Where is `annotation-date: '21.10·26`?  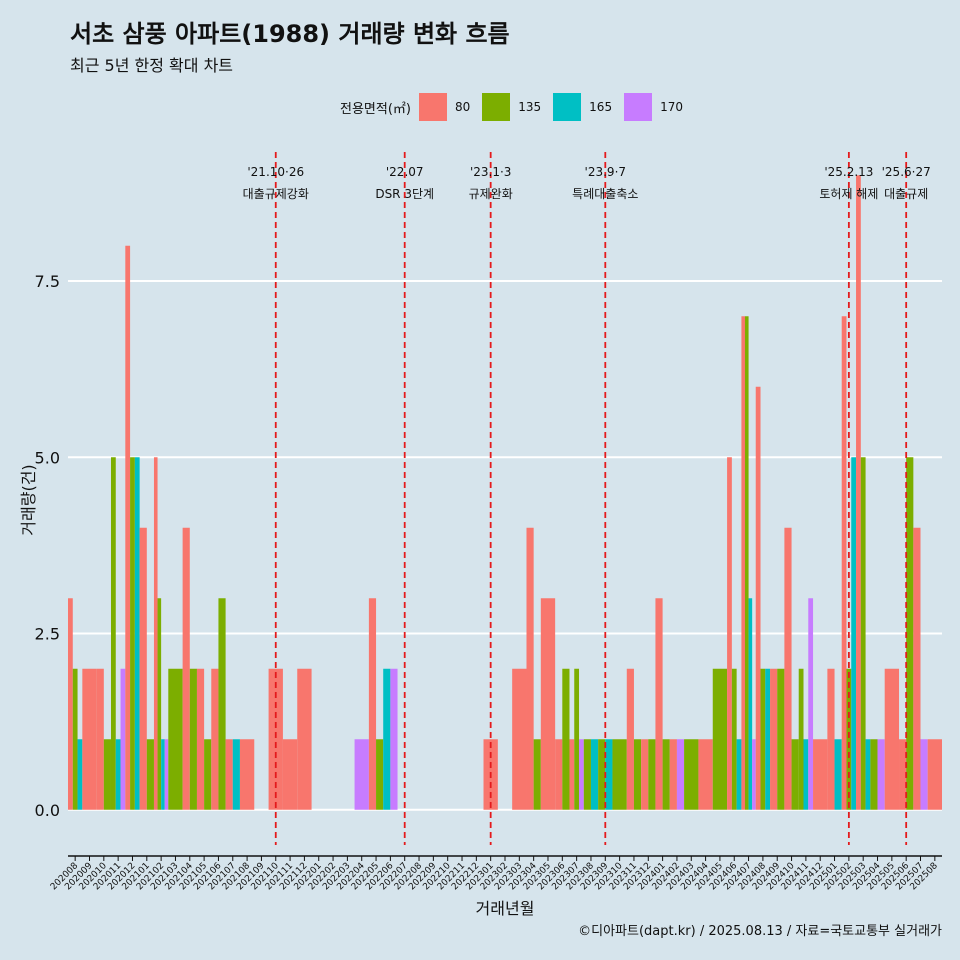
annotation-date: '21.10·26 is located at coordinates (275, 172).